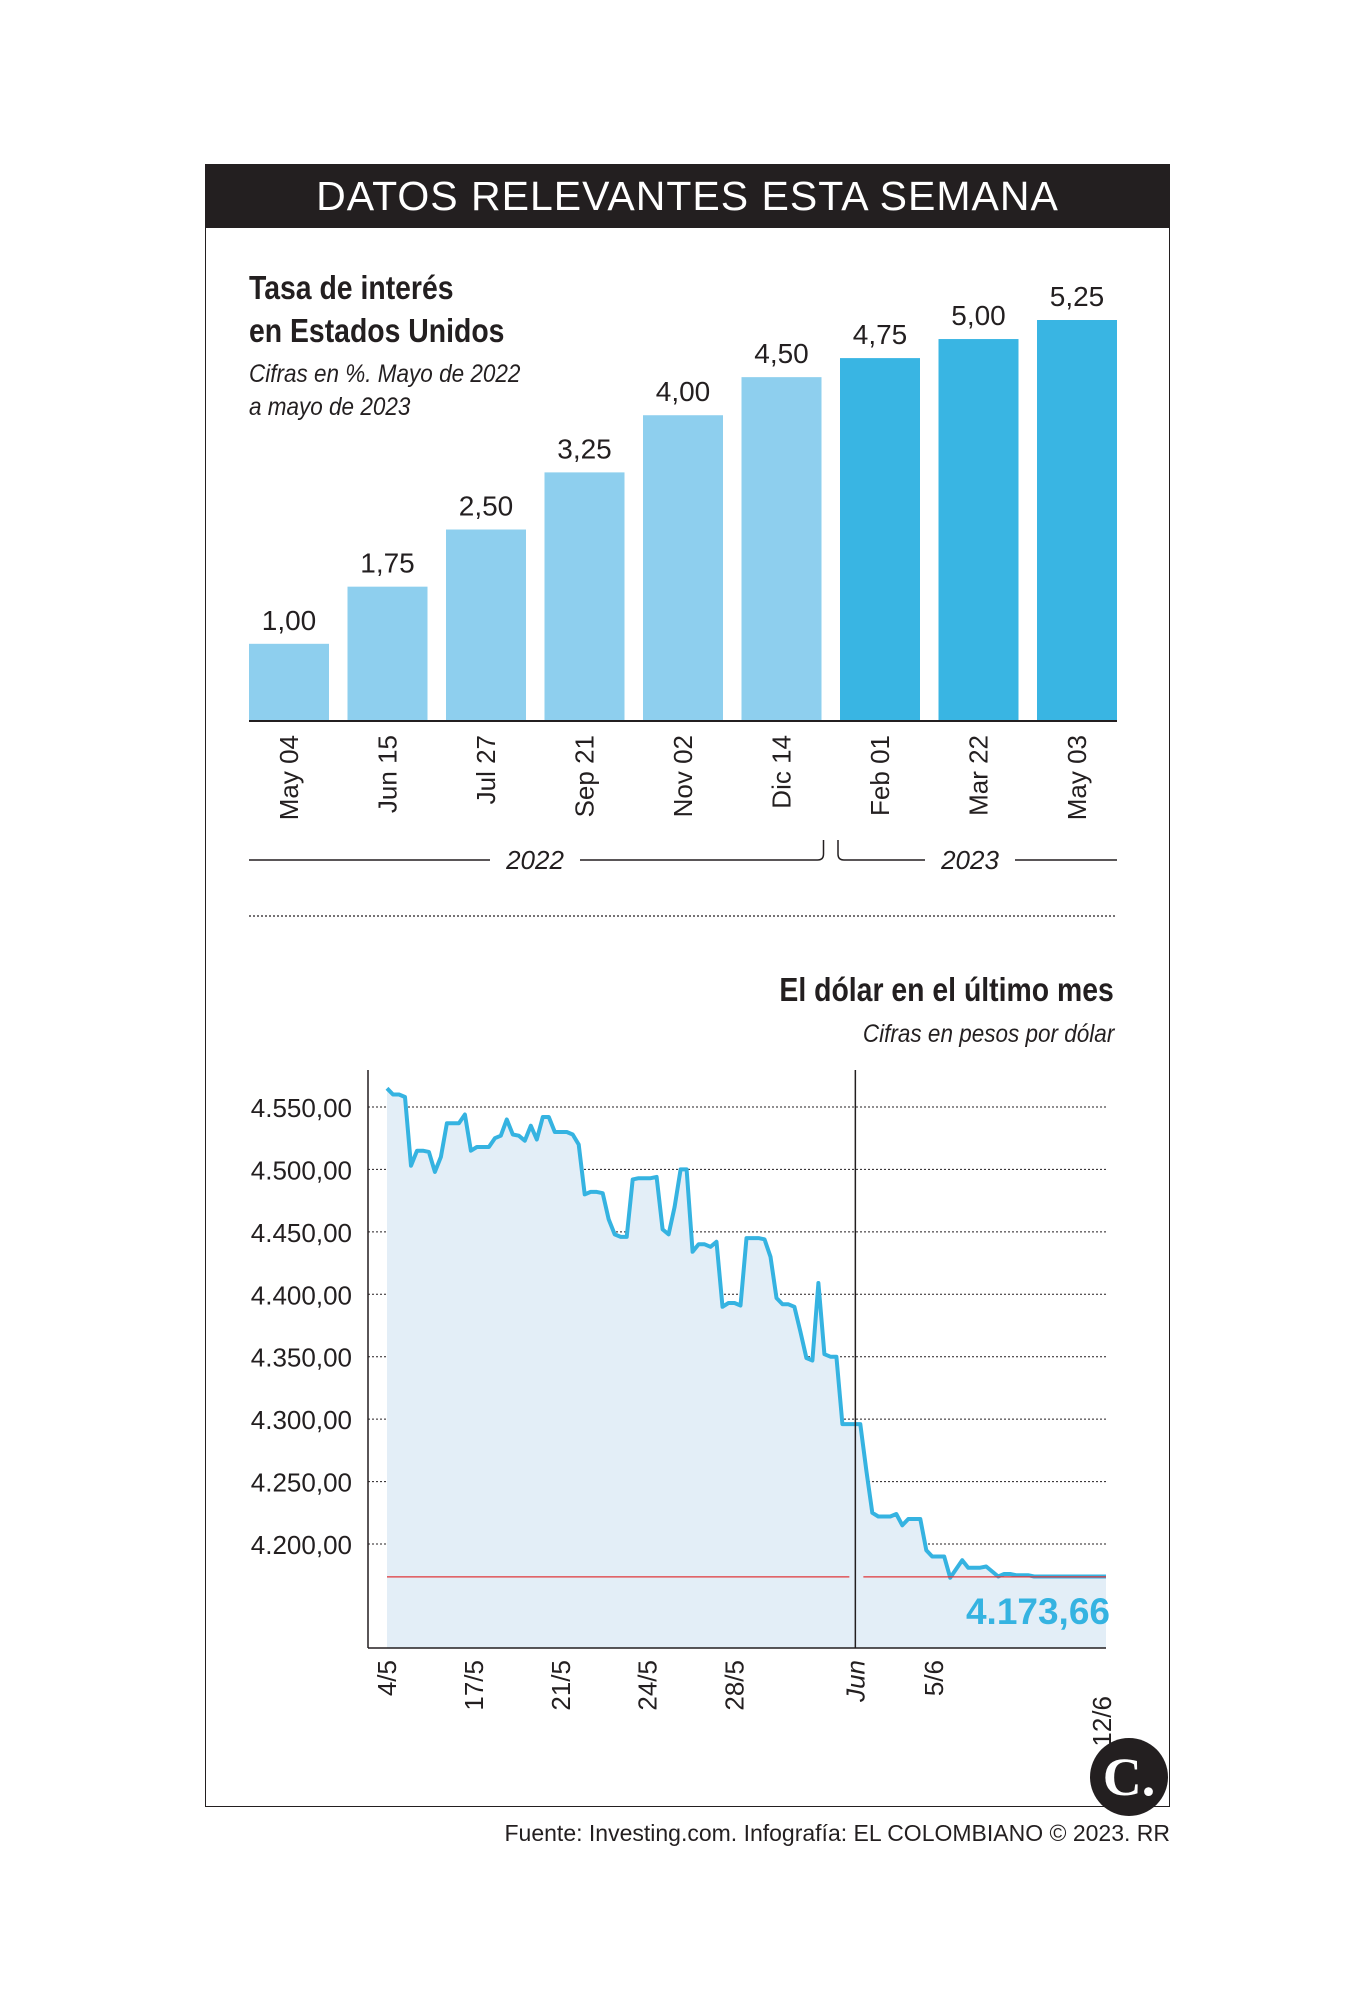  Describe the element at coordinates (648, 1685) in the screenshot. I see `x-date-label-3: 24/5` at that location.